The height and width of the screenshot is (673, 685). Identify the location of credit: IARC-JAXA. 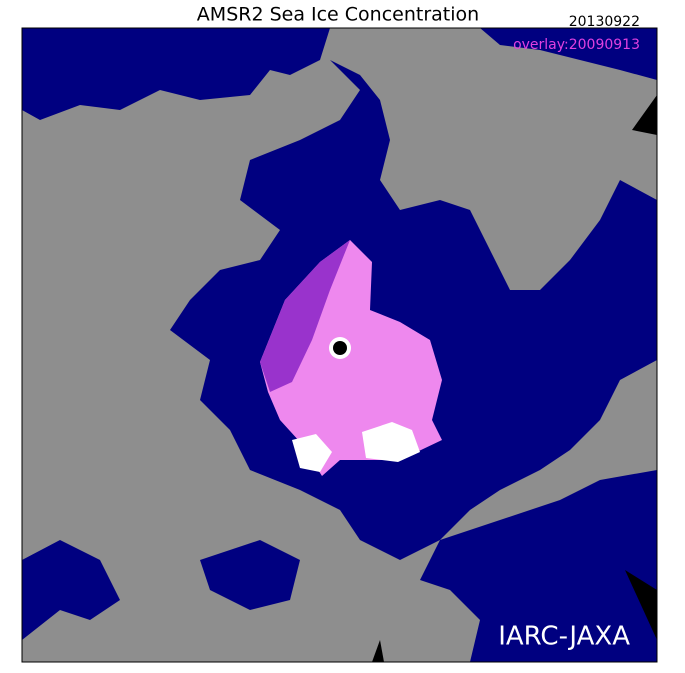
(564, 637).